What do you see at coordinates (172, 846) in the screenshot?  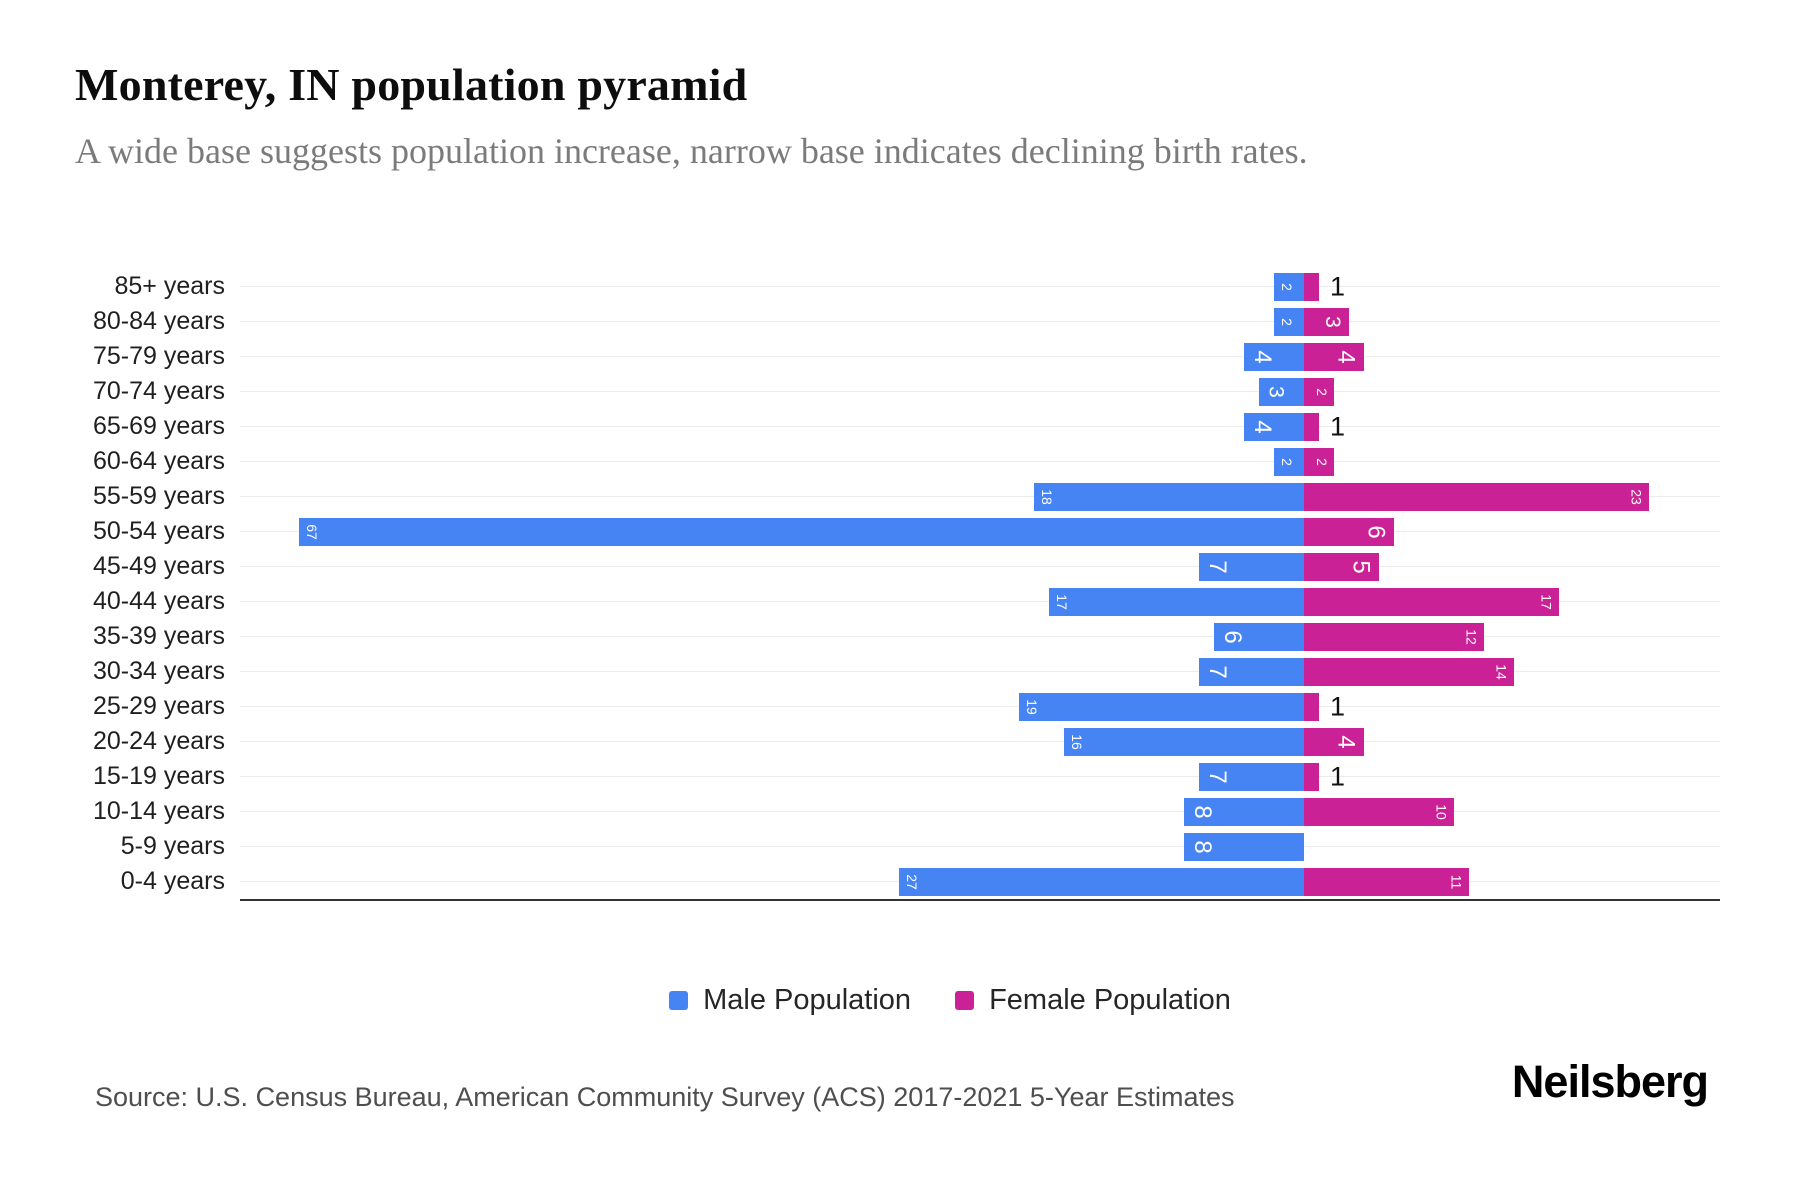 I see `age-group-label: 5-9 years` at bounding box center [172, 846].